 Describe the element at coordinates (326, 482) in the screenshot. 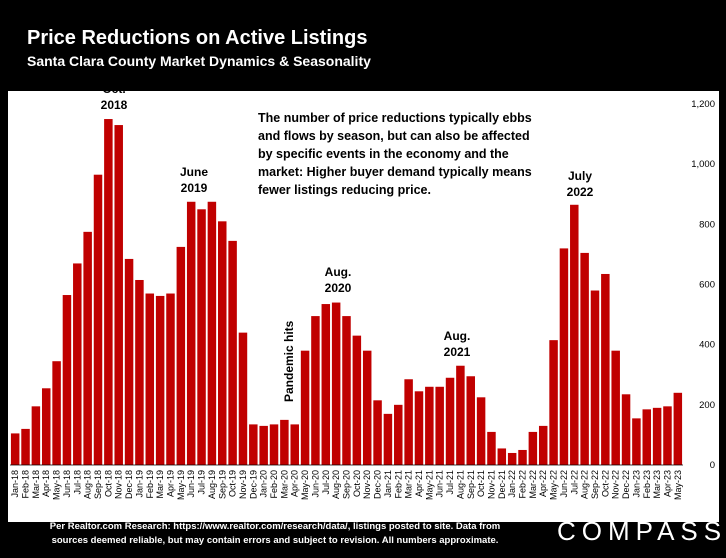

I see `x-tick-label: Jul-20` at that location.